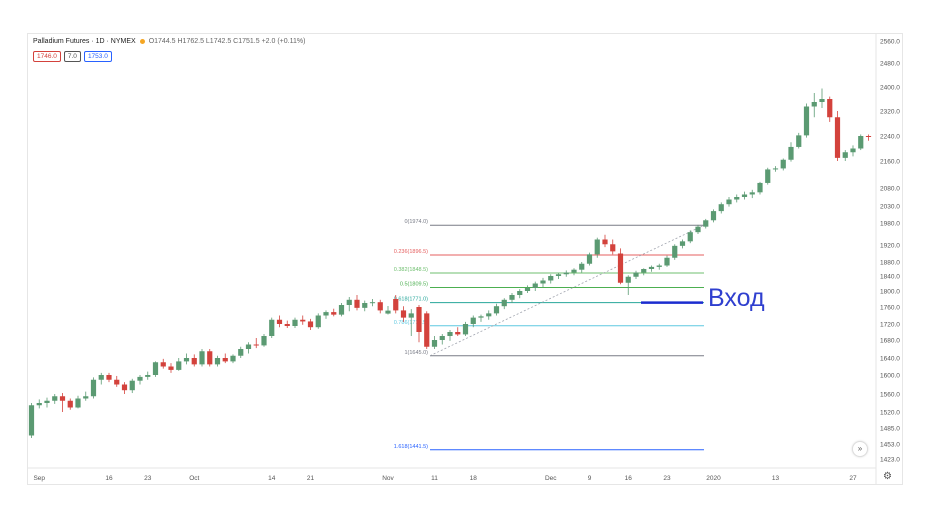  I want to click on fib-trend-line, so click(567, 290).